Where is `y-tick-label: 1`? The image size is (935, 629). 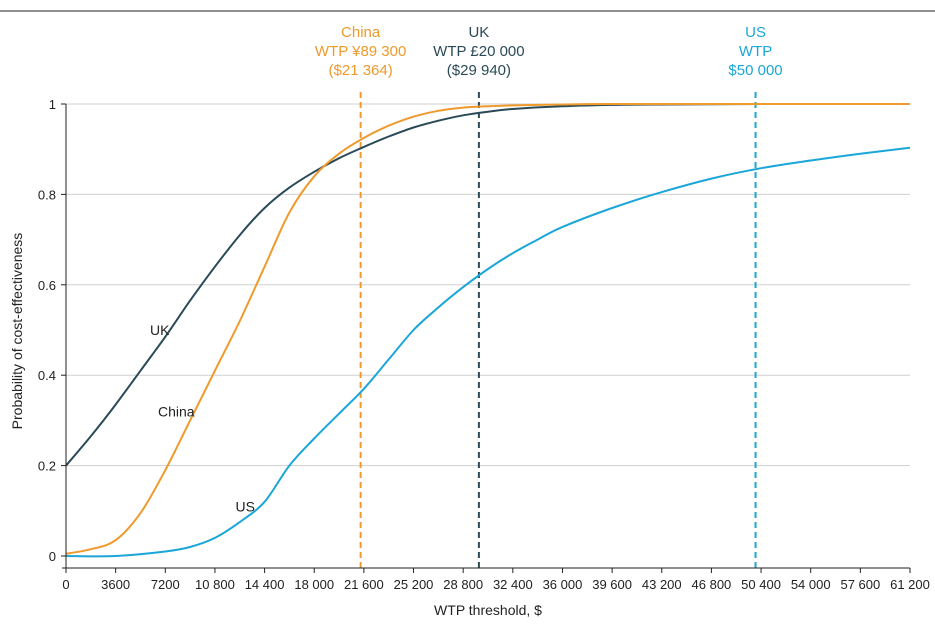 y-tick-label: 1 is located at coordinates (52, 104).